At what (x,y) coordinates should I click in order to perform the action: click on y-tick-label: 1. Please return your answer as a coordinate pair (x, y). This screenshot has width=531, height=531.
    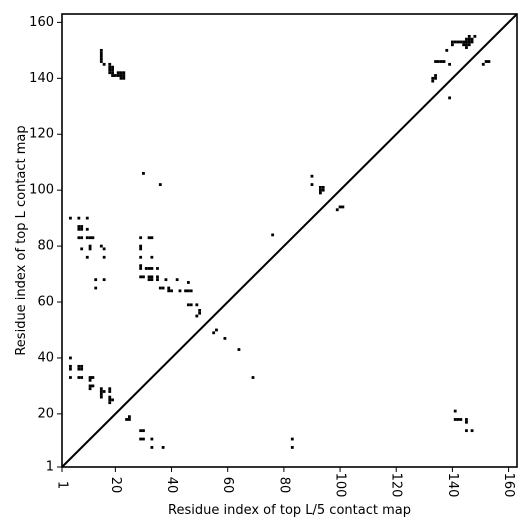
    Looking at the image, I should click on (50, 467).